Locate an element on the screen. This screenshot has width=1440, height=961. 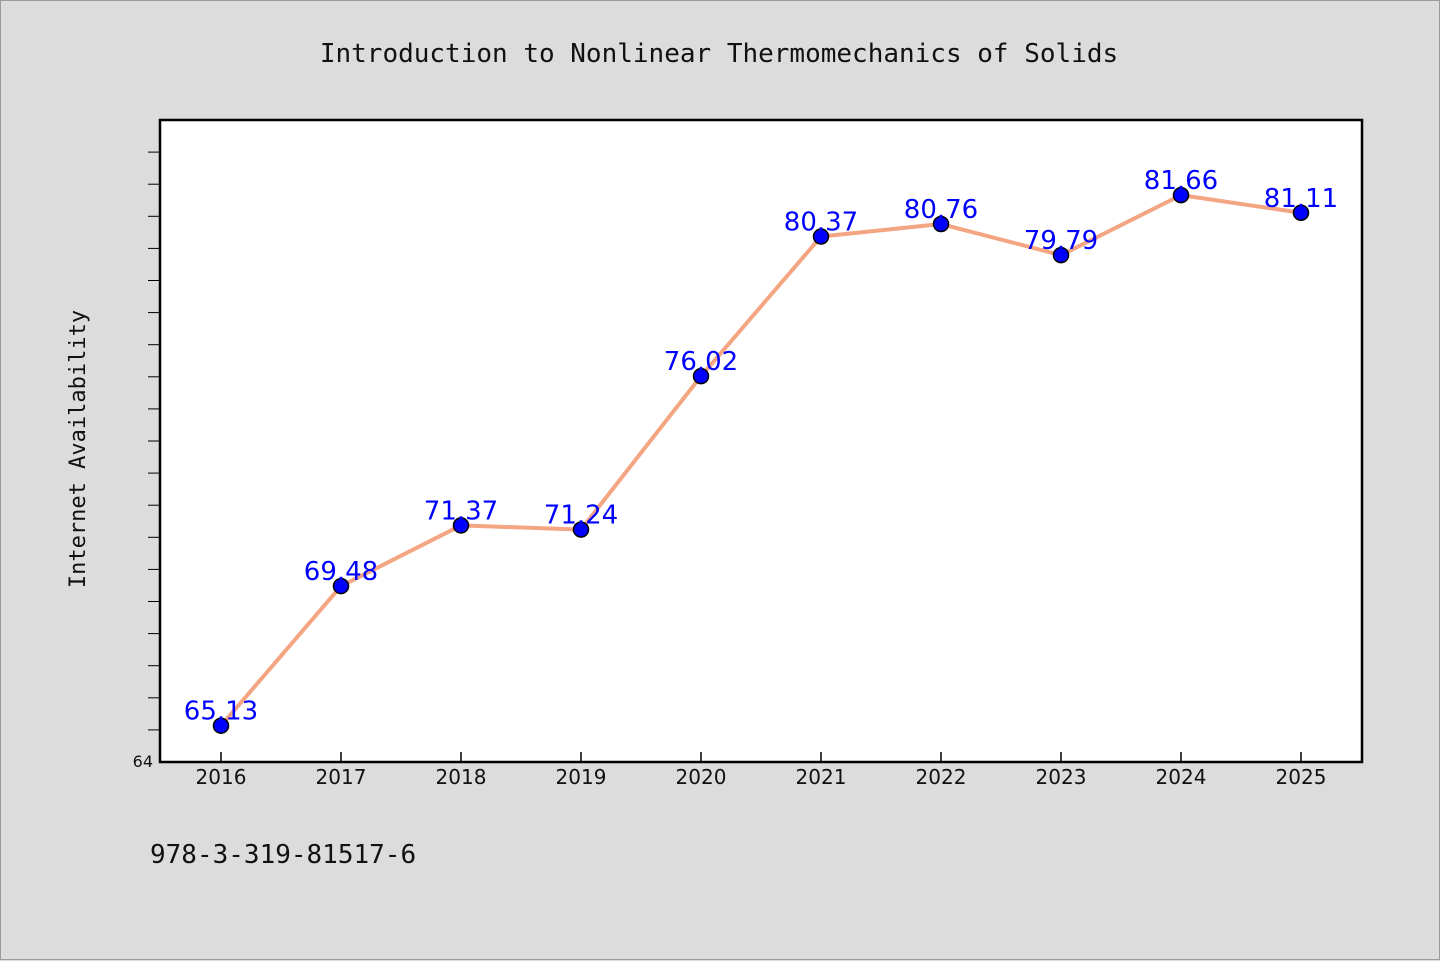
data-label: 81.66 is located at coordinates (1181, 181).